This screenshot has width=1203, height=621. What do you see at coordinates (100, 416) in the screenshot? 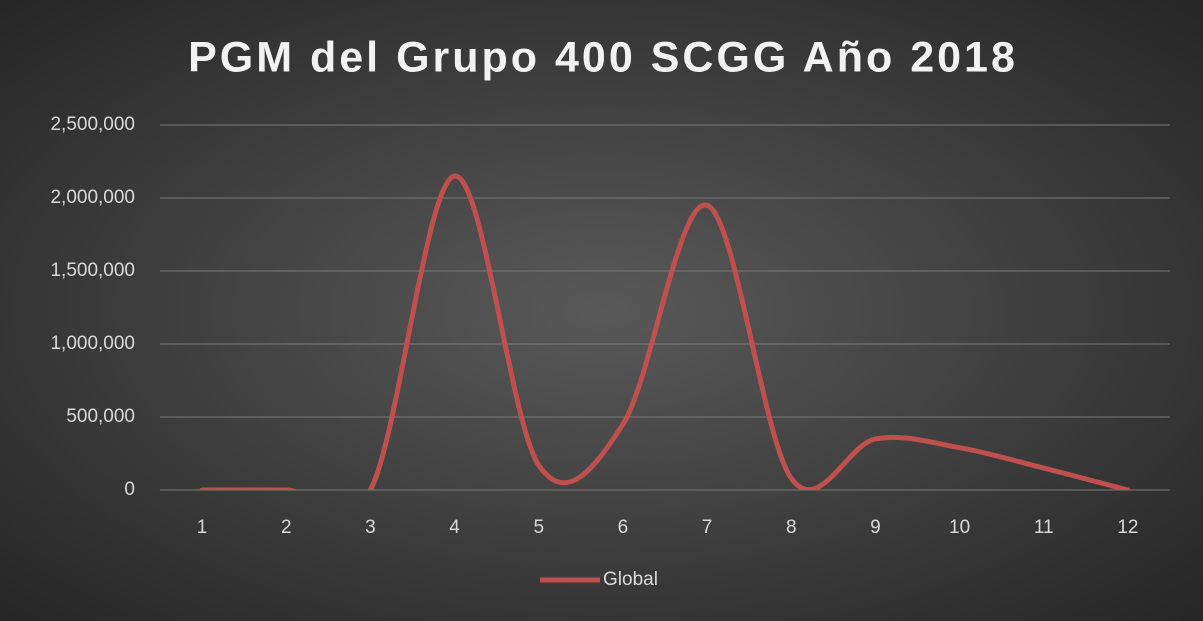
I see `y-tick-label: 500,000` at bounding box center [100, 416].